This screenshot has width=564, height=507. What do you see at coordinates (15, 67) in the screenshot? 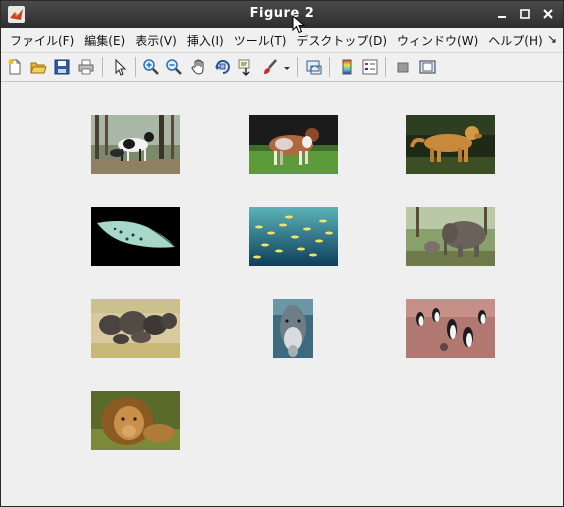
I see `new-figure-icon` at bounding box center [15, 67].